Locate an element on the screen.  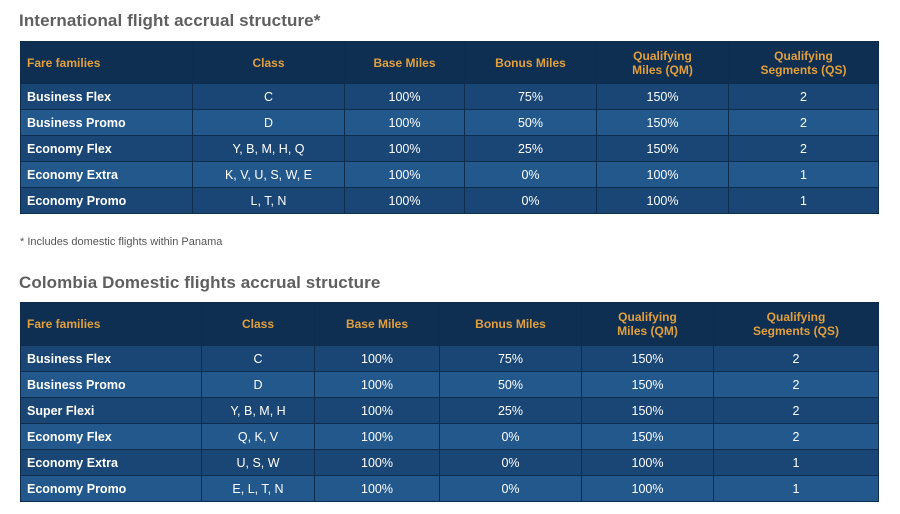
cell-fare-family: Super Flexi is located at coordinates (111, 410).